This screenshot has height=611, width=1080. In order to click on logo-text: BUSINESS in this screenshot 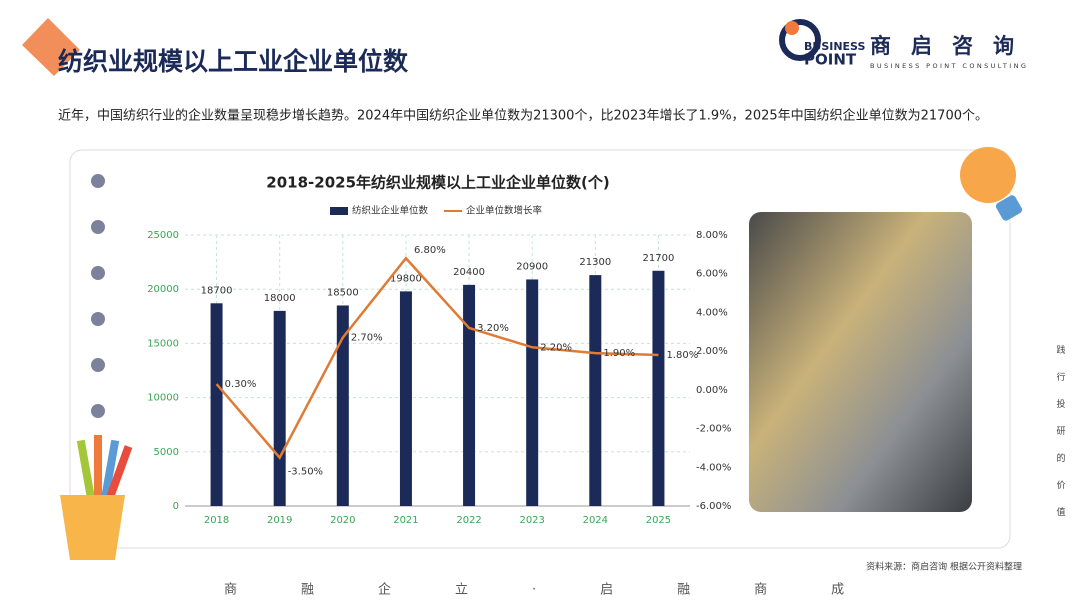, I will do `click(834, 46)`.